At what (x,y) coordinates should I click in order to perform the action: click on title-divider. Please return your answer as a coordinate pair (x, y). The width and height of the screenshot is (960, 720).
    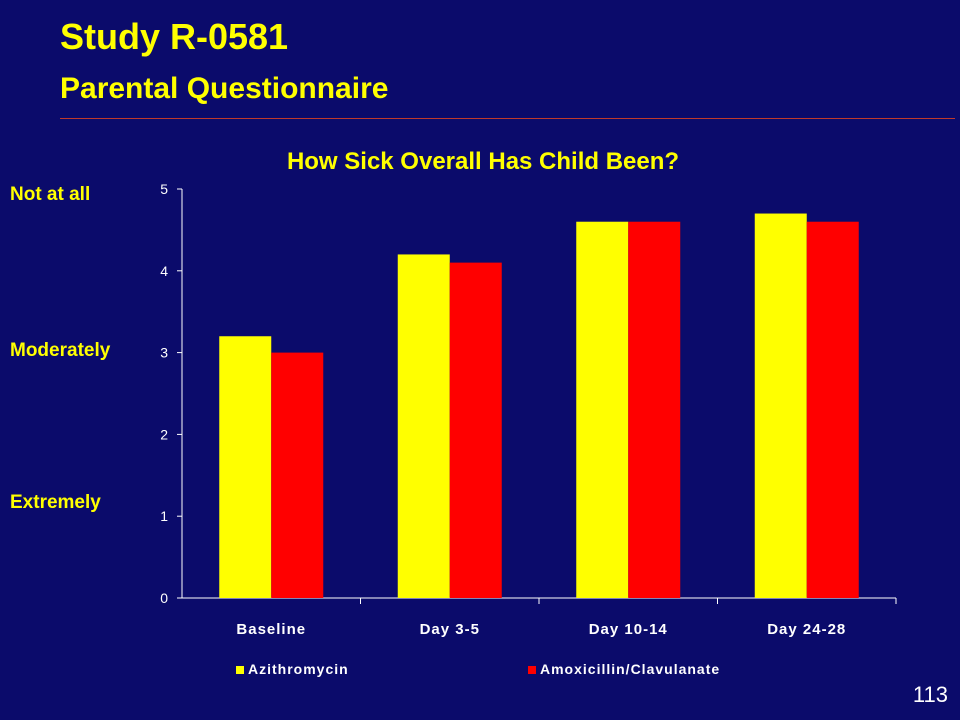
    Looking at the image, I should click on (507, 118).